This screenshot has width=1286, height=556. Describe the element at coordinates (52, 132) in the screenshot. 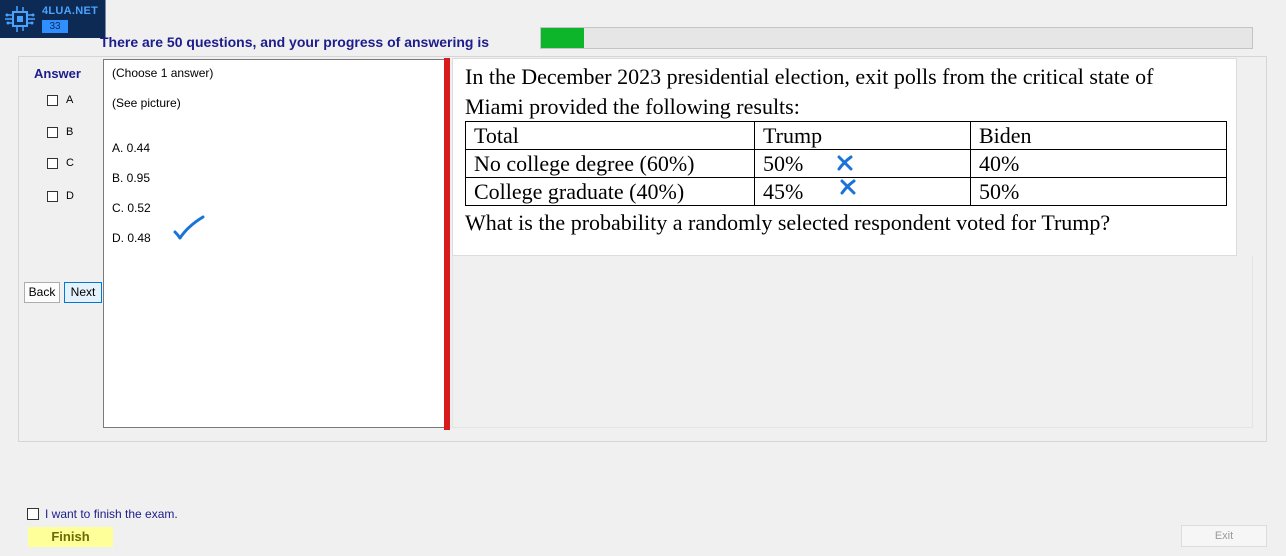

I see `checkbox-b-box` at that location.